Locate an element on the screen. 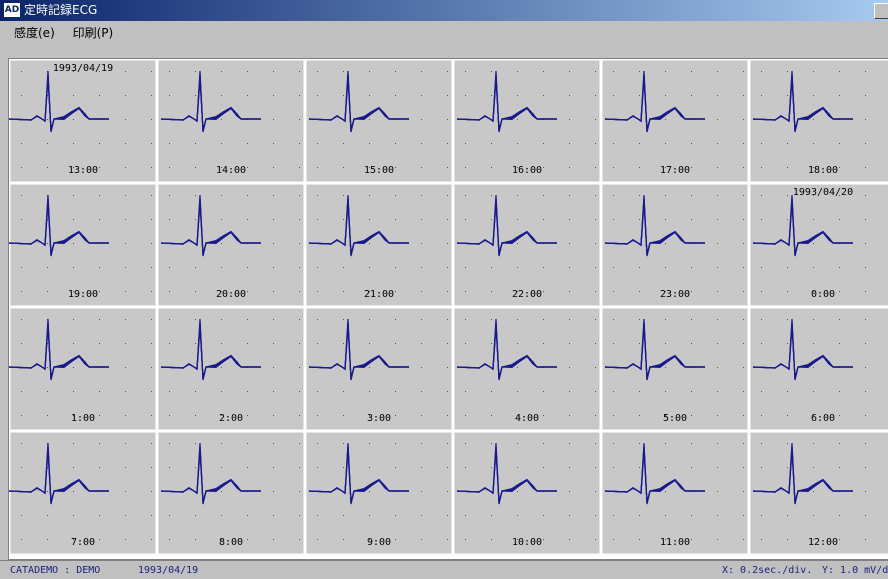  close-button is located at coordinates (881, 11).